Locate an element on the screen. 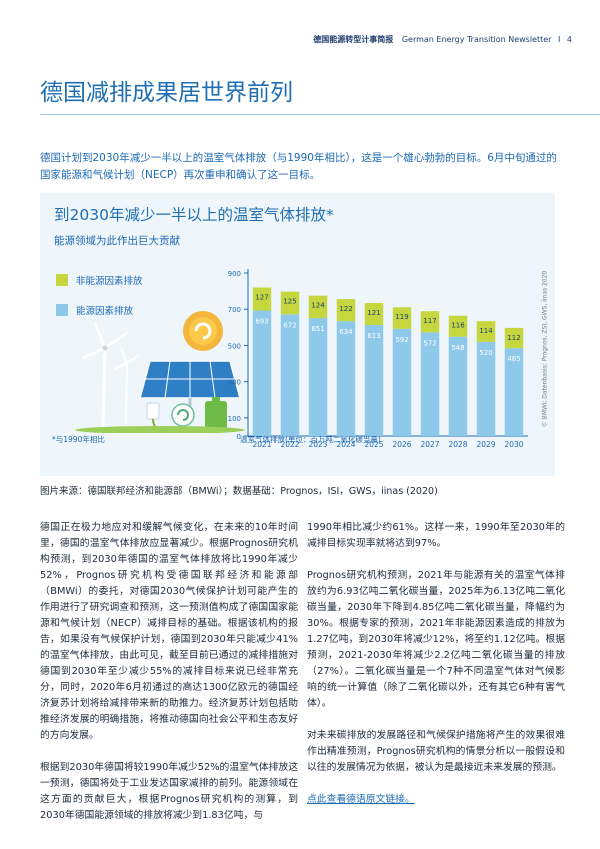 The image size is (600, 849). y-tick-label: 100 is located at coordinates (234, 419).